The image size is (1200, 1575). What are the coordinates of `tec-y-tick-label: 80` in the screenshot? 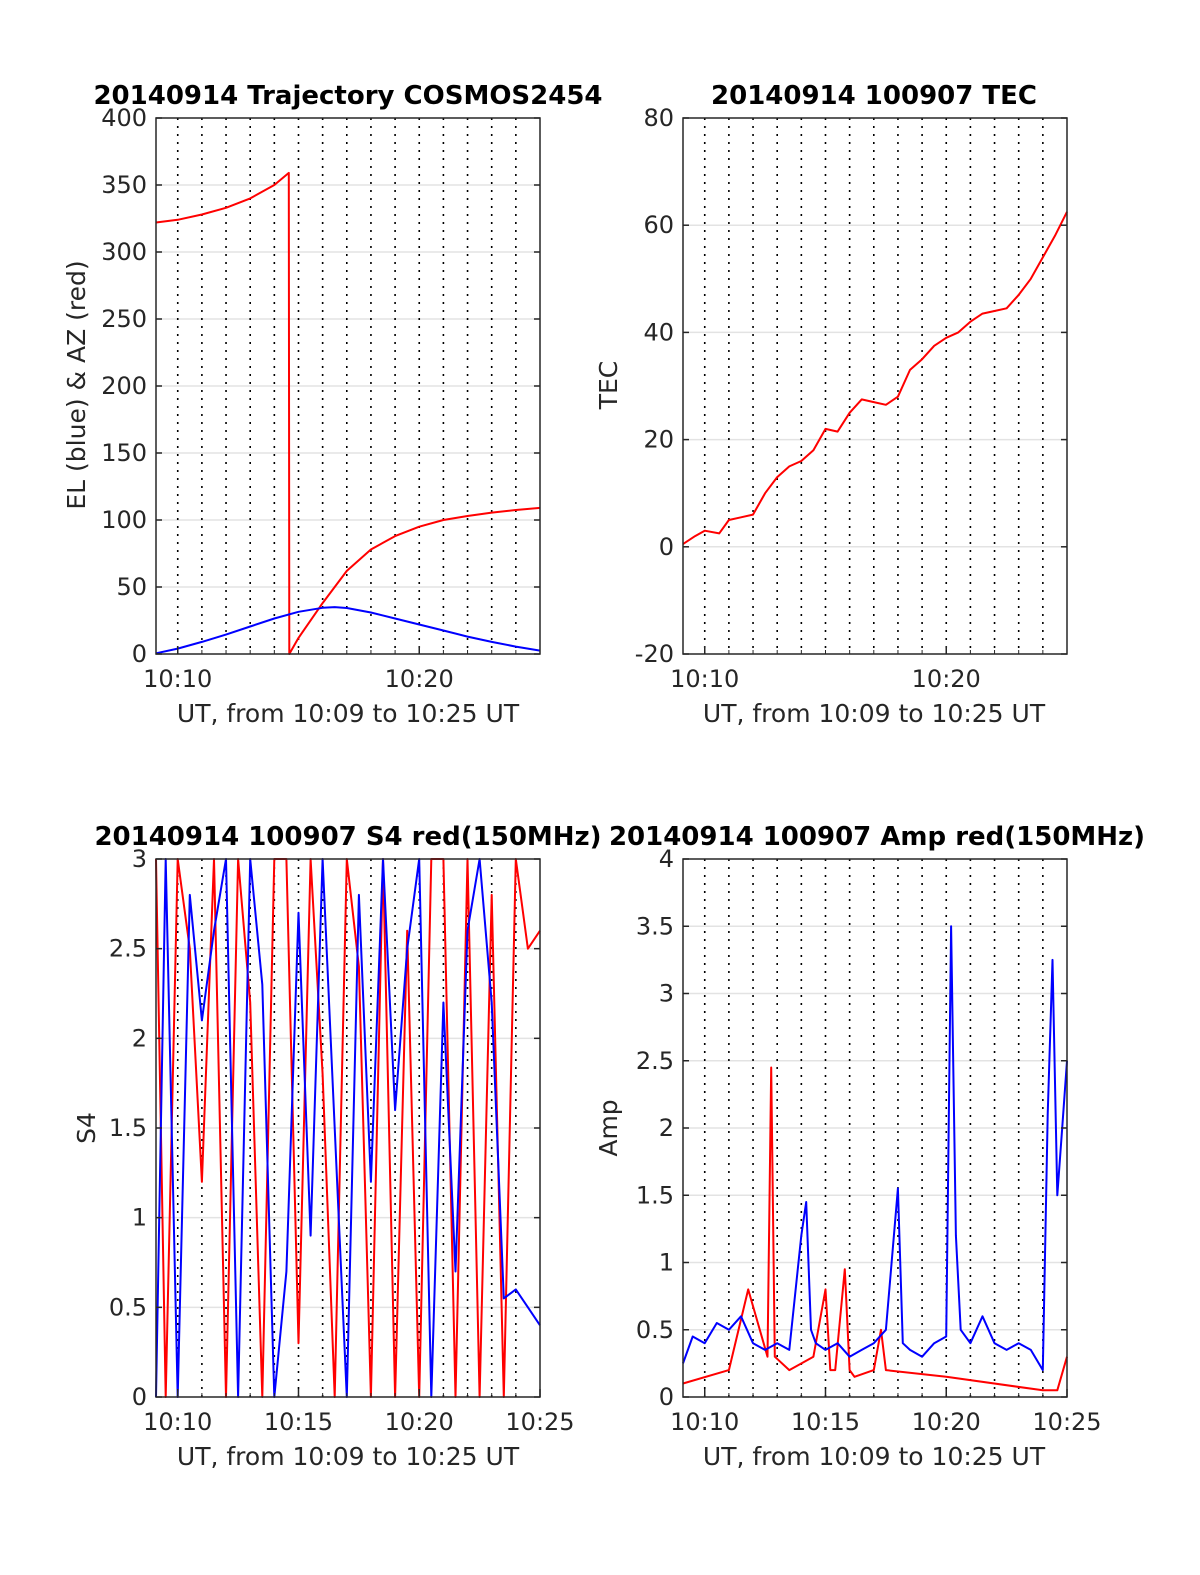 It's located at (658, 118).